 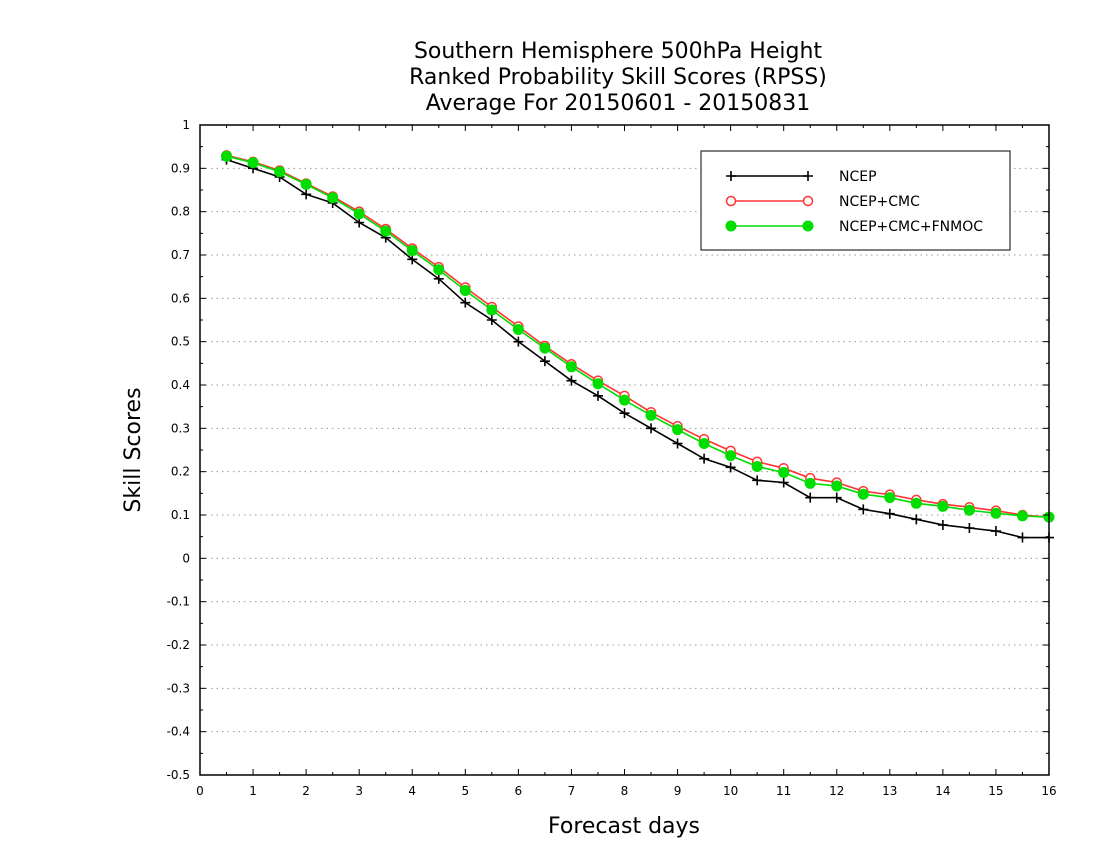 What do you see at coordinates (854, 227) in the screenshot?
I see `legend-entry: NCEP+CMC+FNMOC` at bounding box center [854, 227].